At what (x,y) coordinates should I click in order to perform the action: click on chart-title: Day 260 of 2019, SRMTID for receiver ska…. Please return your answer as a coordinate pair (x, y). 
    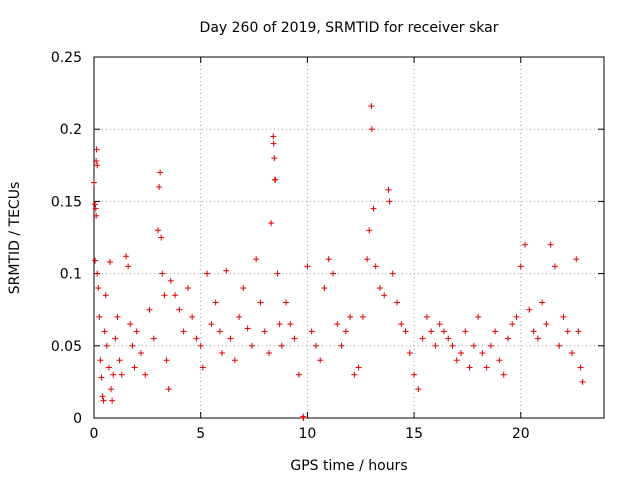
    Looking at the image, I should click on (349, 28).